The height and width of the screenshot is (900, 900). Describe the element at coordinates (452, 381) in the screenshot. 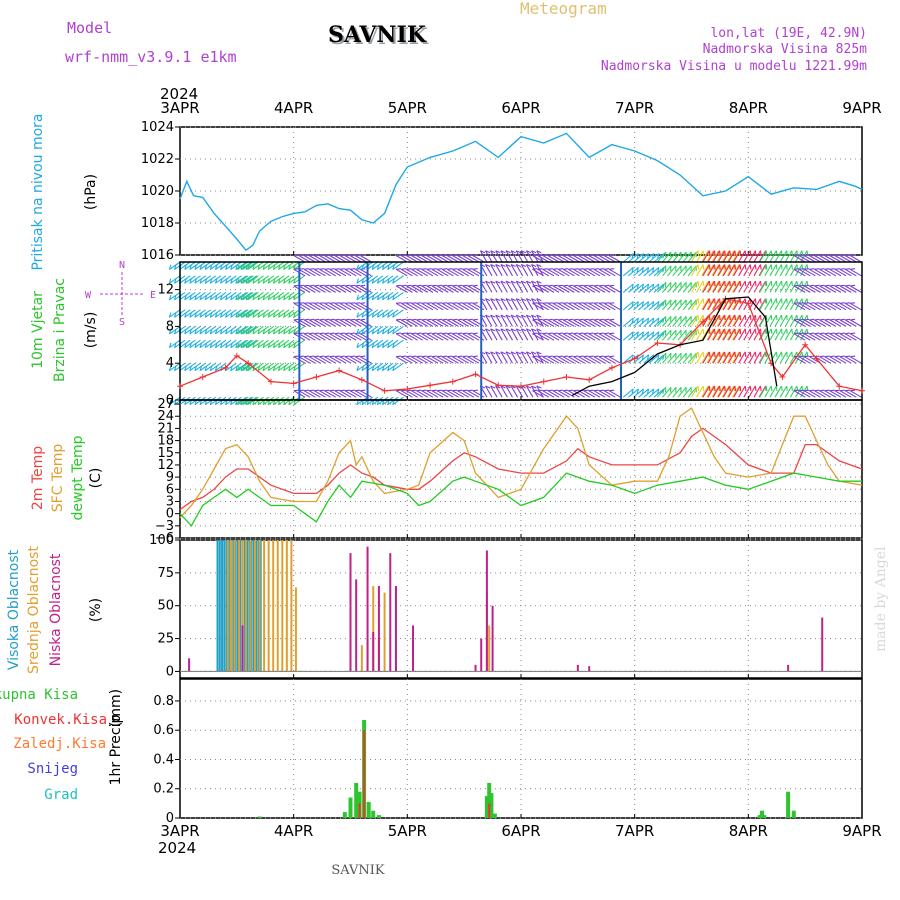

I see `wind-speed-marker` at that location.